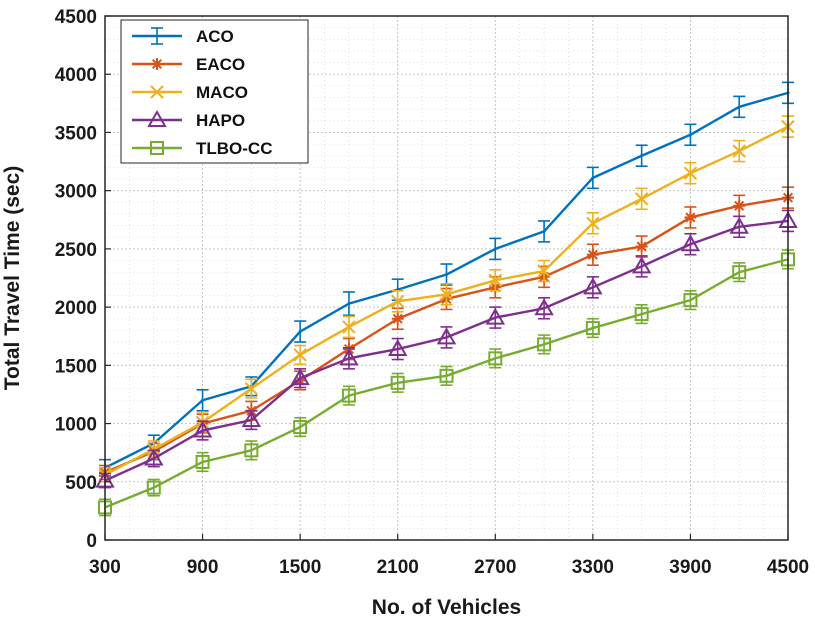 The image size is (815, 621). What do you see at coordinates (76, 250) in the screenshot?
I see `y-tick-label: 2500` at bounding box center [76, 250].